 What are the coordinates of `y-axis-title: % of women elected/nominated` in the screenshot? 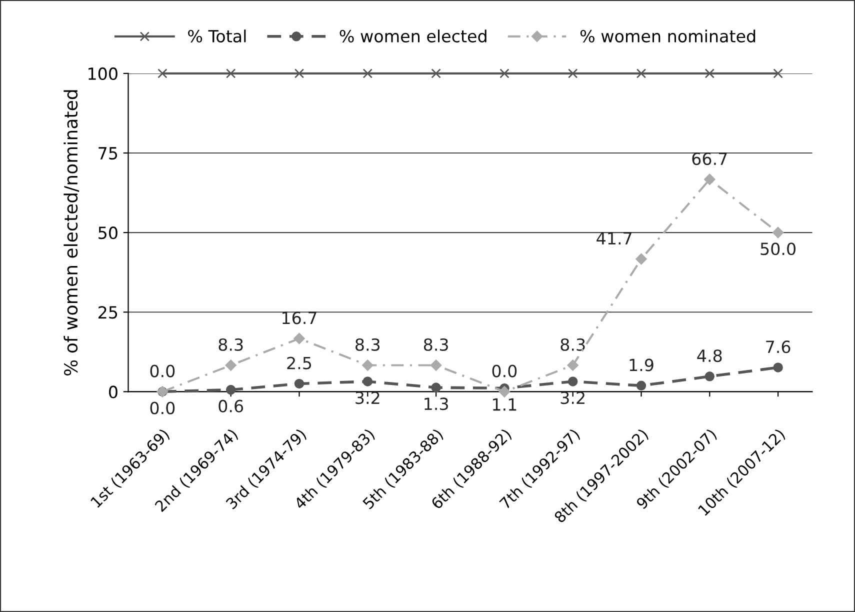 It's located at (72, 233).